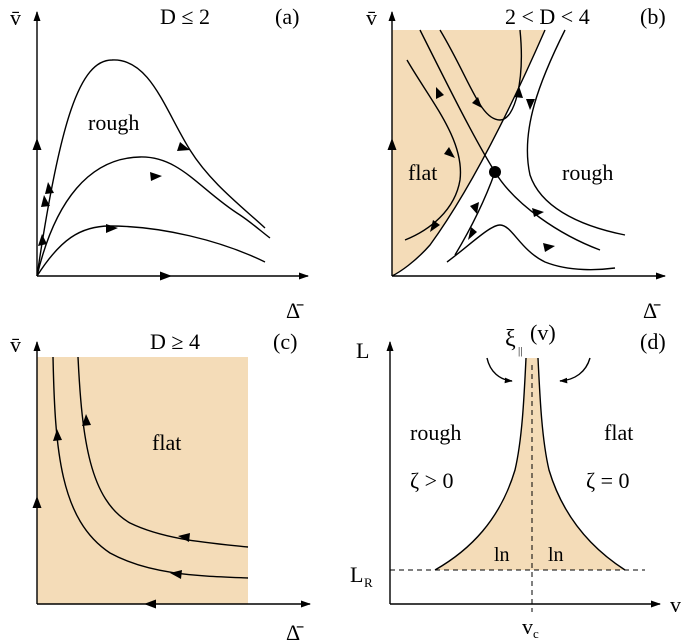 The height and width of the screenshot is (643, 692). I want to click on panel-d-vc-main: v, so click(527, 626).